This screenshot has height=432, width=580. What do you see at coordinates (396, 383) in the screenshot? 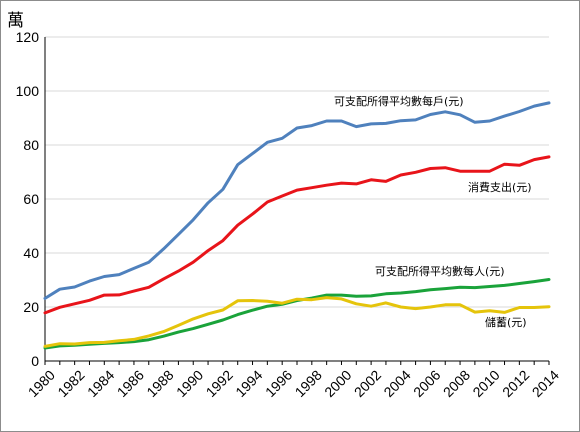
I see `x-tick-label: 2004` at bounding box center [396, 383].